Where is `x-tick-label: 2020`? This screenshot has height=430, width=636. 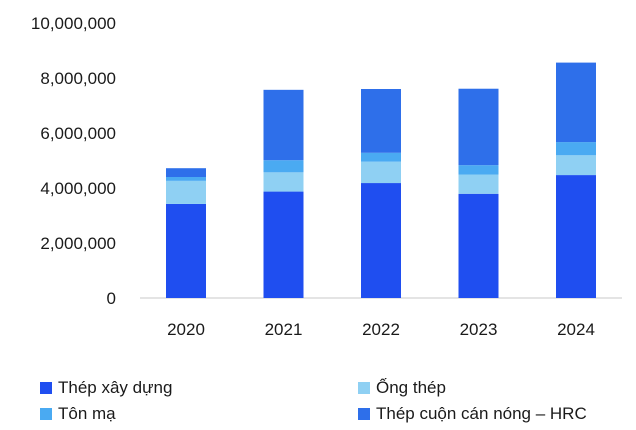 x-tick-label: 2020 is located at coordinates (186, 329).